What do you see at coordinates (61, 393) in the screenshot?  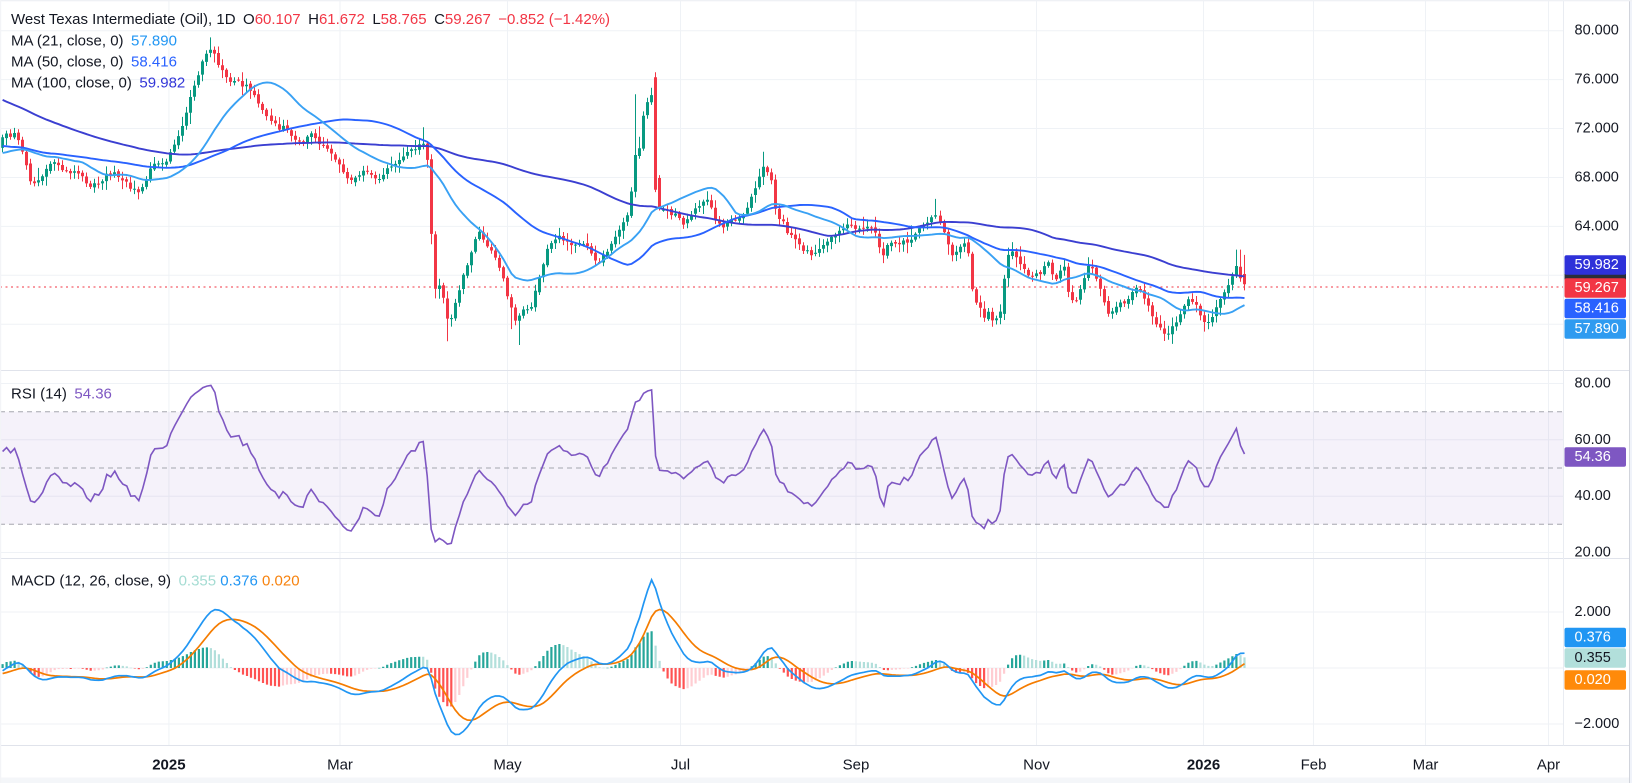 I see `svg-text: RSI (14) 54.36` at bounding box center [61, 393].